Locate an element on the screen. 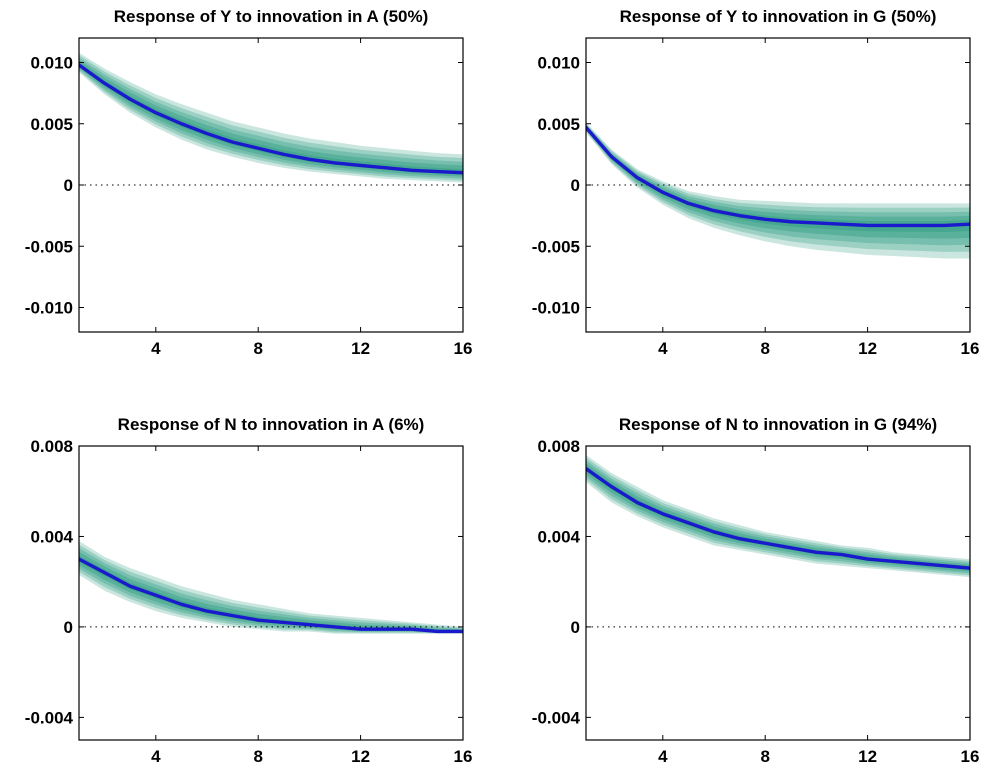 This screenshot has width=986, height=773. panel-title: Response of N to innovation in G (94%) is located at coordinates (778, 424).